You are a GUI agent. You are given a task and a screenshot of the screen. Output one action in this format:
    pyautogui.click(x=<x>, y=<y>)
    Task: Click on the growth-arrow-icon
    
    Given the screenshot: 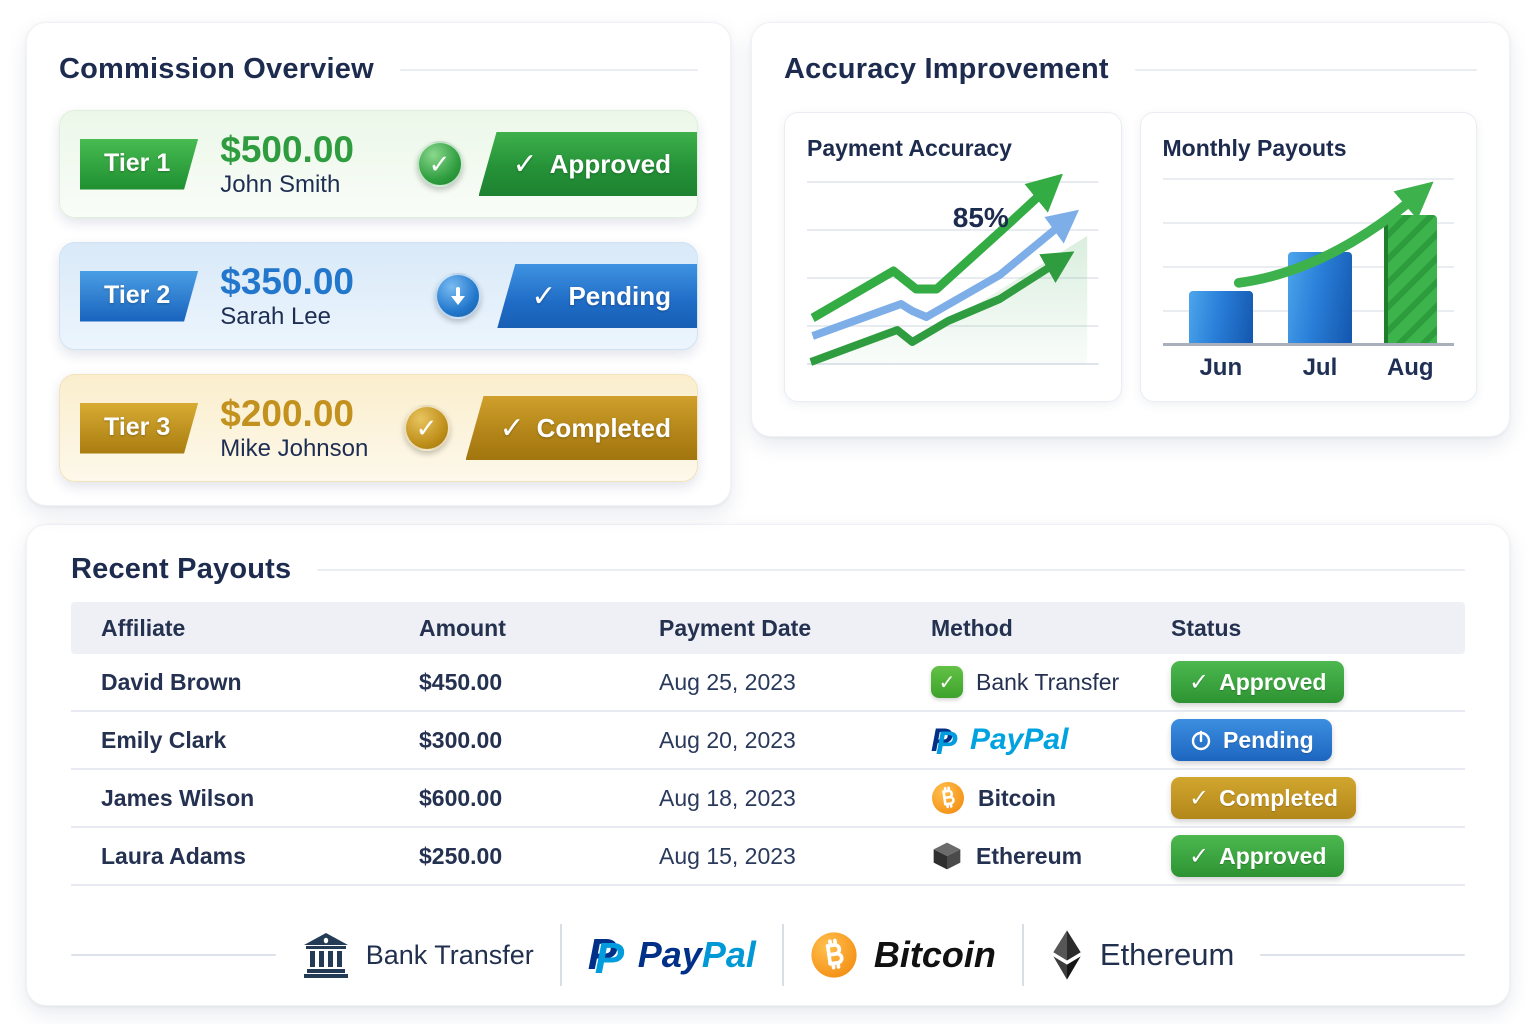 What is the action you would take?
    pyautogui.click(x=1333, y=234)
    